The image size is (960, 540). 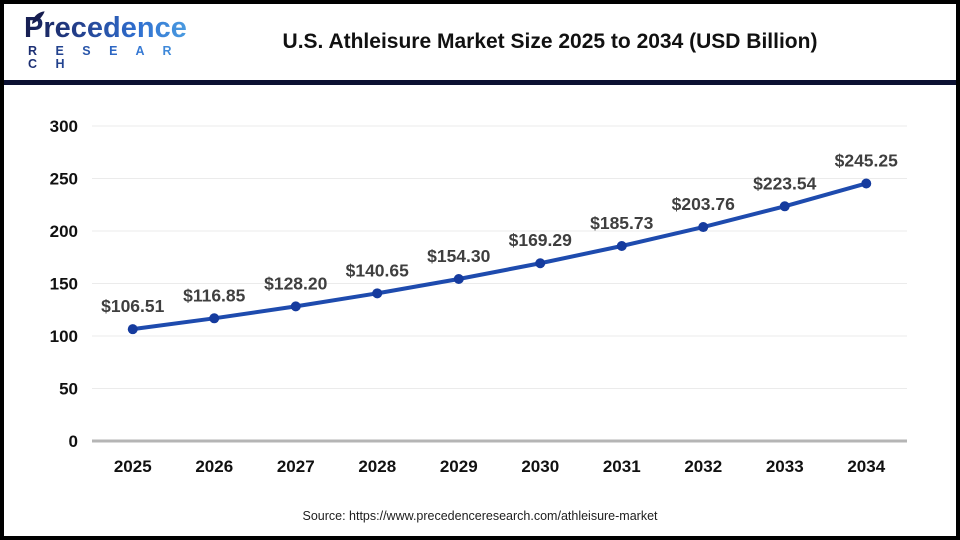 I want to click on header-divider, so click(x=480, y=82).